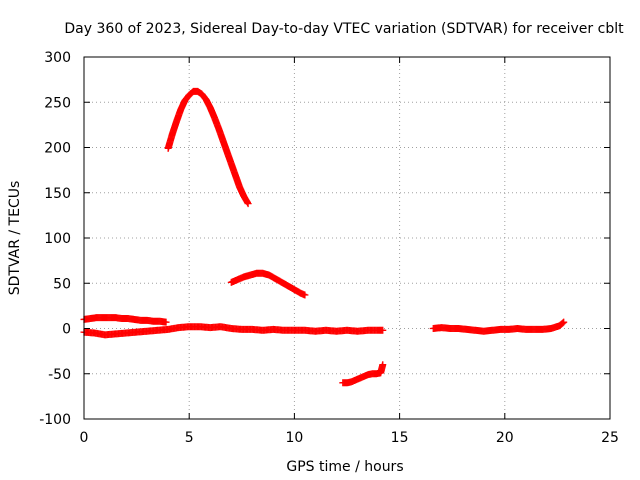 The height and width of the screenshot is (480, 640). Describe the element at coordinates (189, 438) in the screenshot. I see `x-tick-label: 5` at that location.